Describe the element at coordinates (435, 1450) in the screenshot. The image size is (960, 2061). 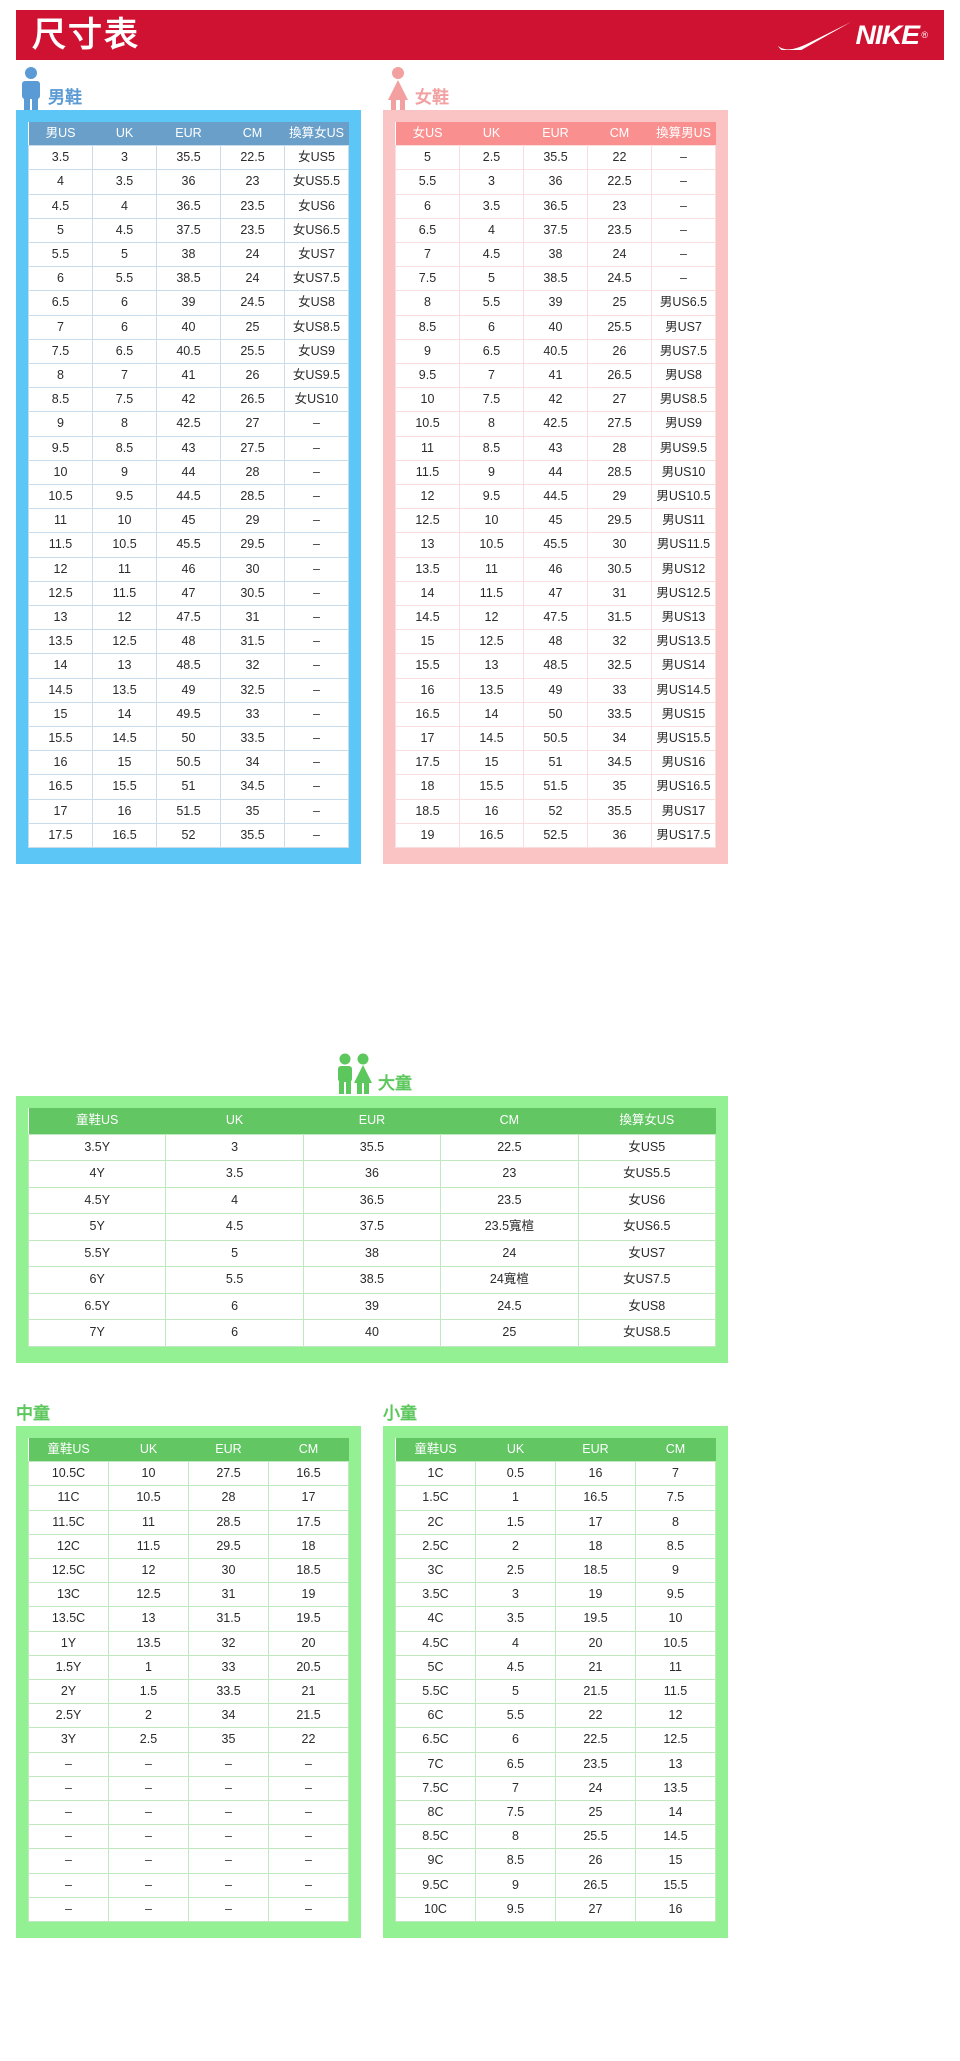
I see `col-smallkids-us: 童鞋US` at that location.